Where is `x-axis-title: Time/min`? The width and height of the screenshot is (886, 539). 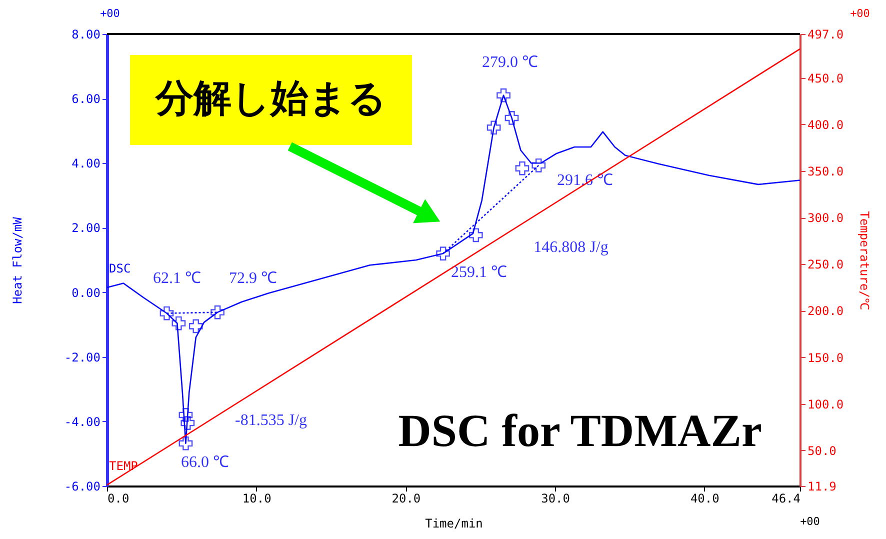
x-axis-title: Time/min is located at coordinates (454, 523).